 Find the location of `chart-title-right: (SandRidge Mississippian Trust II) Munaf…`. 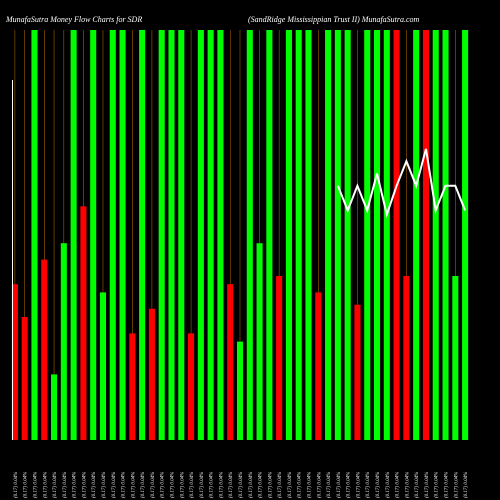

chart-title-right: (SandRidge Mississippian Trust II) Munaf… is located at coordinates (334, 19).